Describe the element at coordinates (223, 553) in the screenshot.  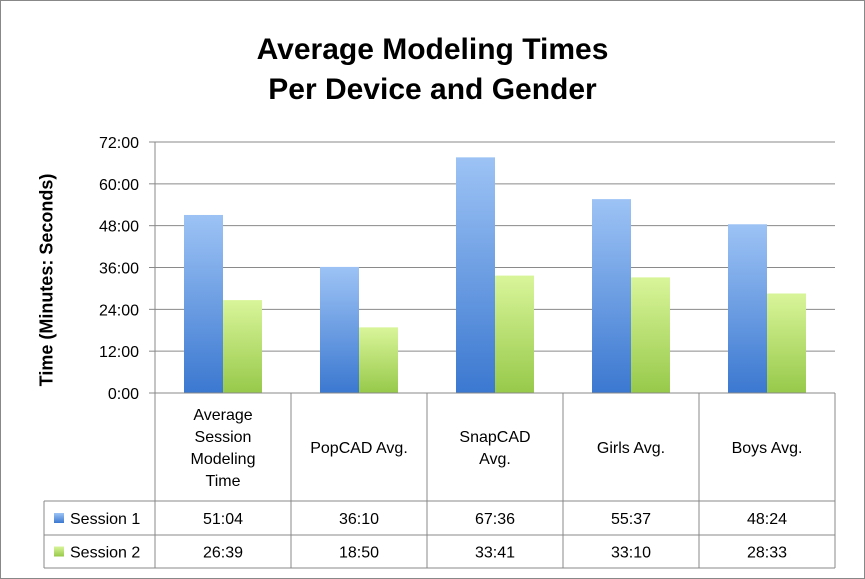
I see `data-label: 26:39` at that location.